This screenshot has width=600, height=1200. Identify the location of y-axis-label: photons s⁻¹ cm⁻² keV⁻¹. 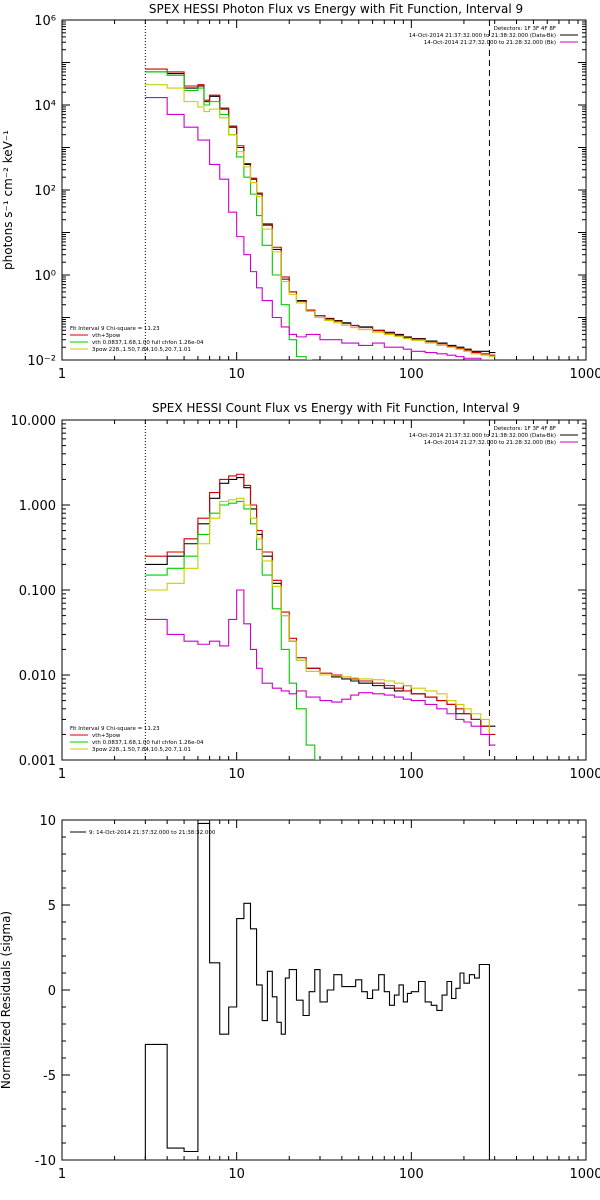
(8, 200).